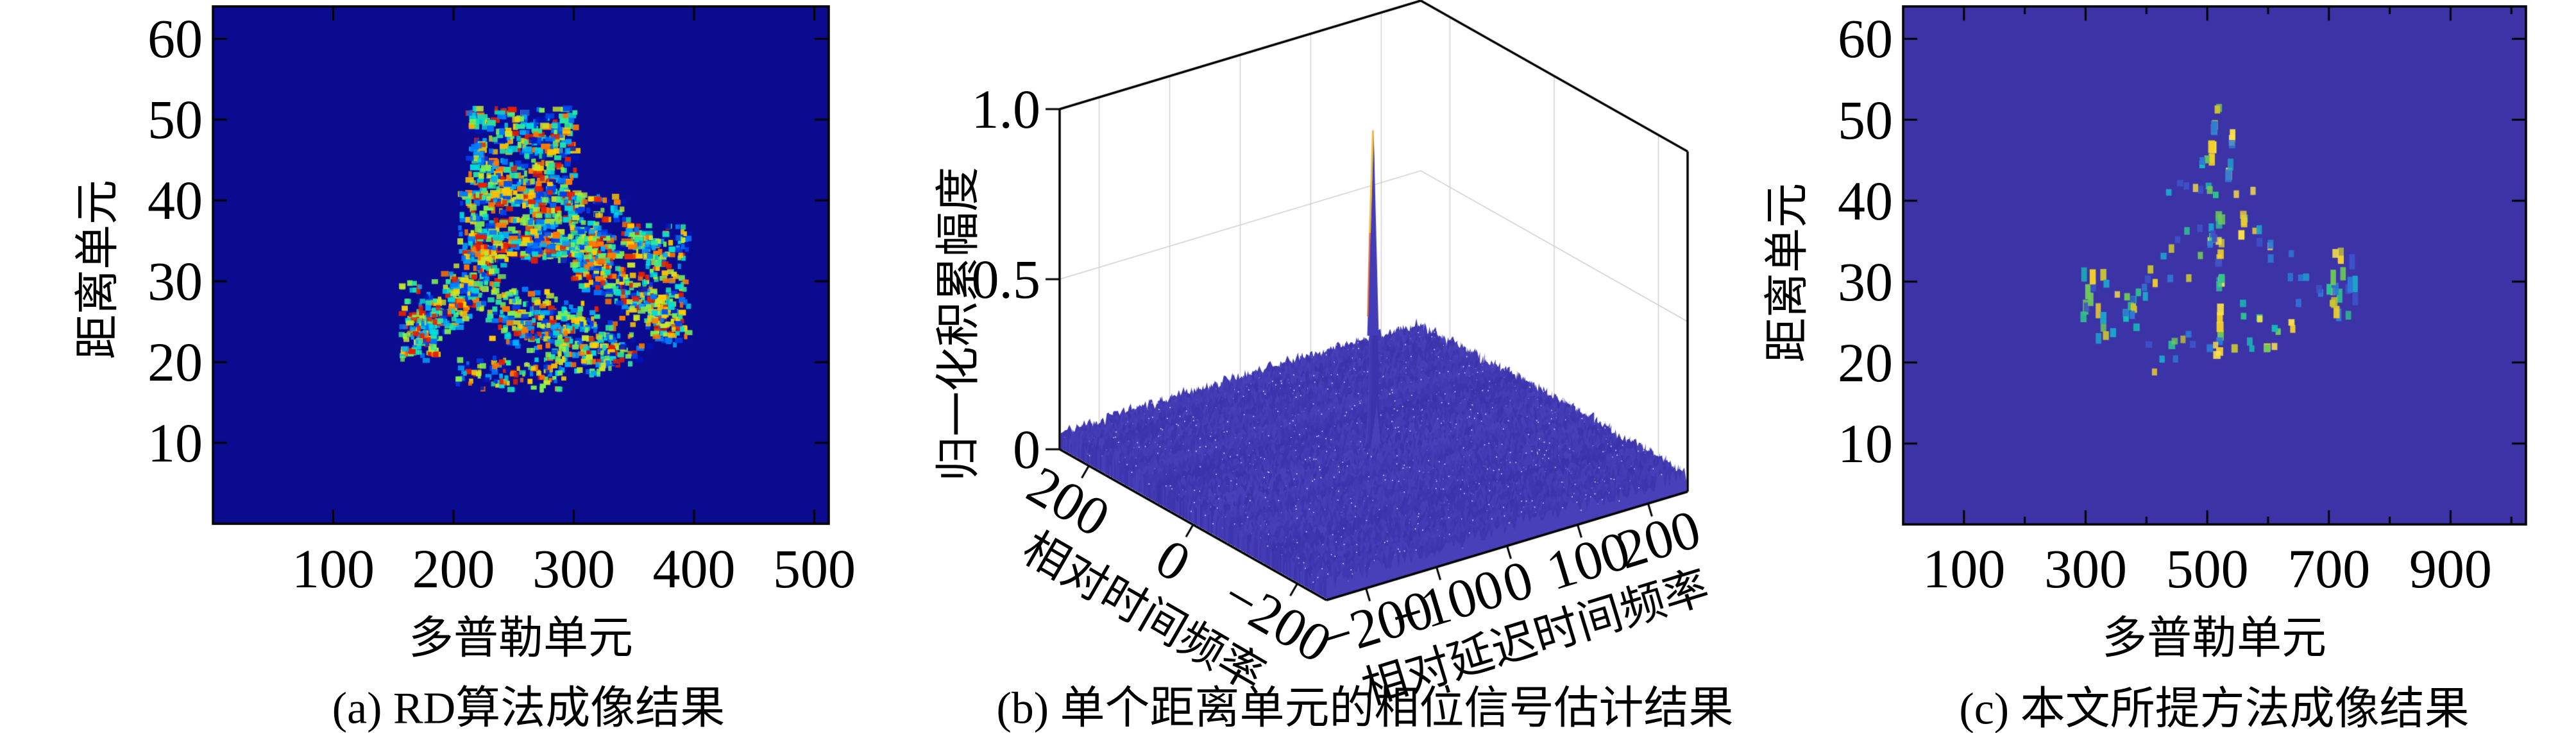 Image resolution: width=2576 pixels, height=733 pixels. Describe the element at coordinates (1865, 39) in the screenshot. I see `panel-c-y-tick-label: 60` at that location.